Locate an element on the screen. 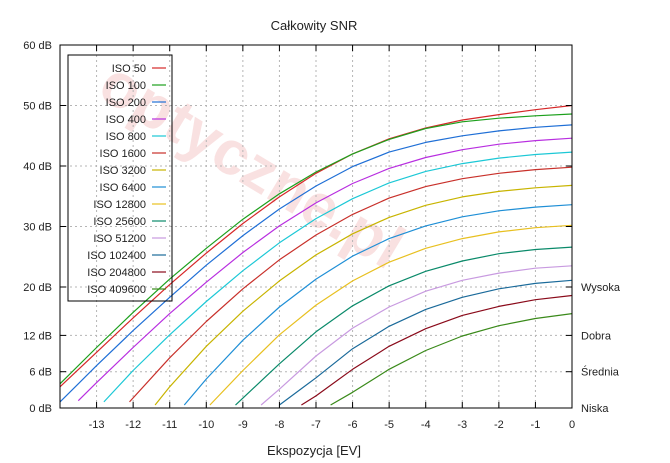 This screenshot has height=463, width=670. legend-label: ISO 409600 is located at coordinates (116, 290).